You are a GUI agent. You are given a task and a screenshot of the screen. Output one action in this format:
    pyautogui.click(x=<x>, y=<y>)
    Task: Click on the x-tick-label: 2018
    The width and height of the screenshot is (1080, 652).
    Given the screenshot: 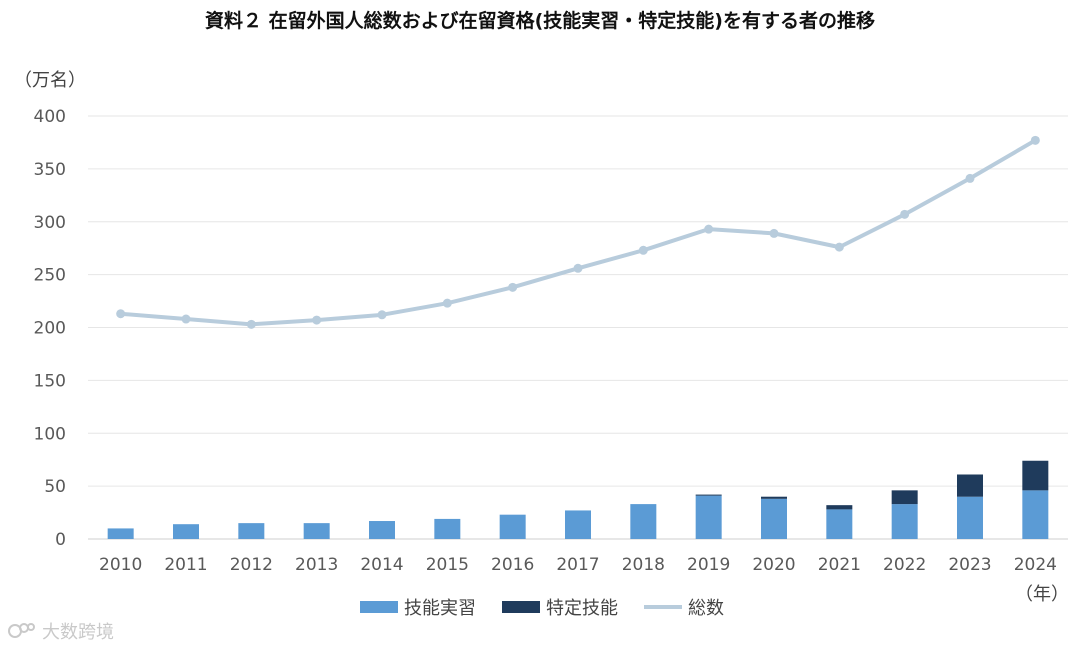 What is the action you would take?
    pyautogui.click(x=643, y=565)
    